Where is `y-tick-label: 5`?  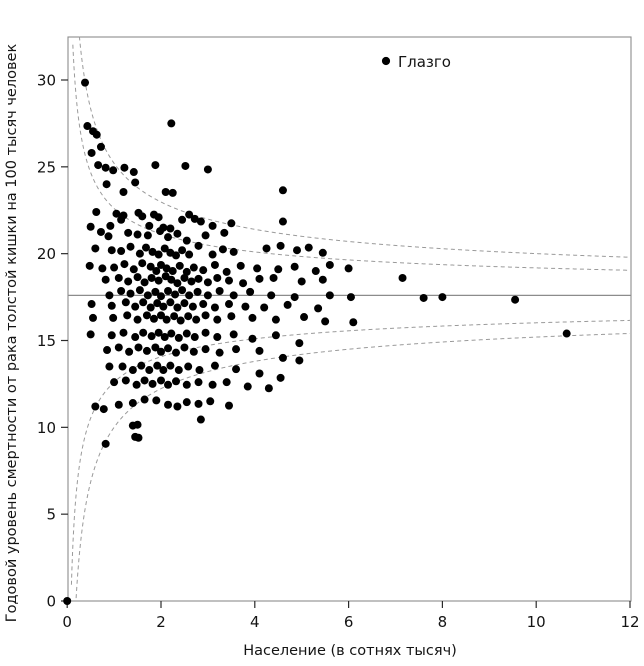
y-tick-label: 5 is located at coordinates (51, 515).